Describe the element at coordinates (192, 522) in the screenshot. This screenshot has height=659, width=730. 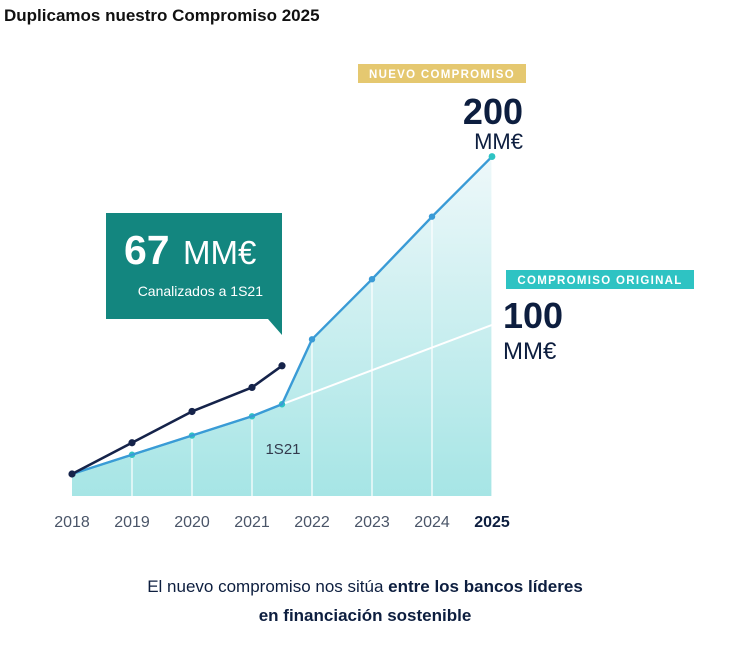
I see `x-tick-2020: 2020` at that location.